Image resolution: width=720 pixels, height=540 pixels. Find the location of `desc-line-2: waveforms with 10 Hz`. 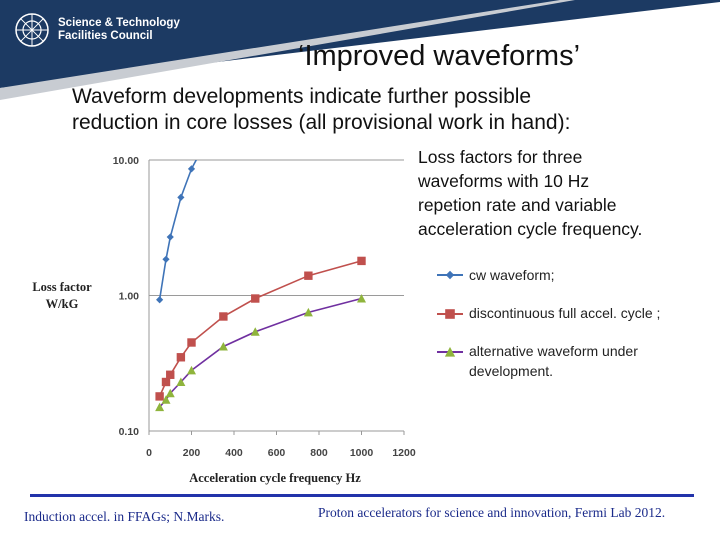

desc-line-2: waveforms with 10 Hz is located at coordinates (504, 181).